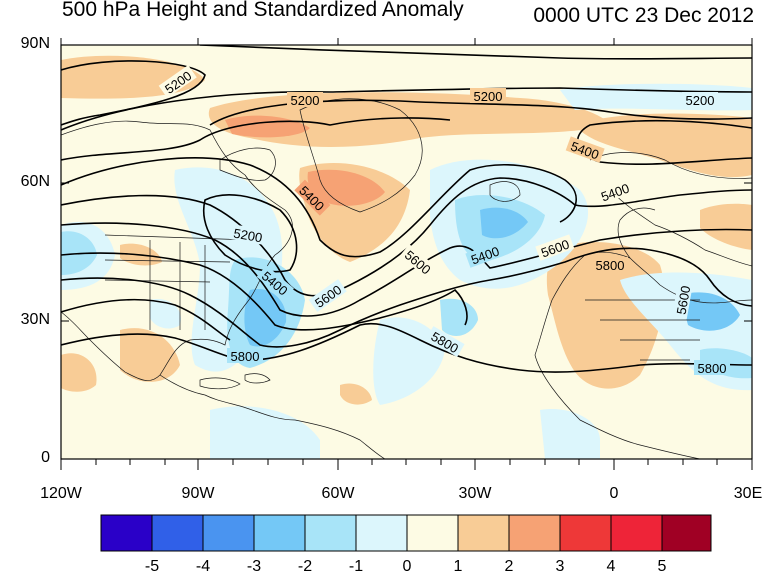 The image size is (768, 577). Describe the element at coordinates (338, 493) in the screenshot. I see `lon-label: 60W` at that location.